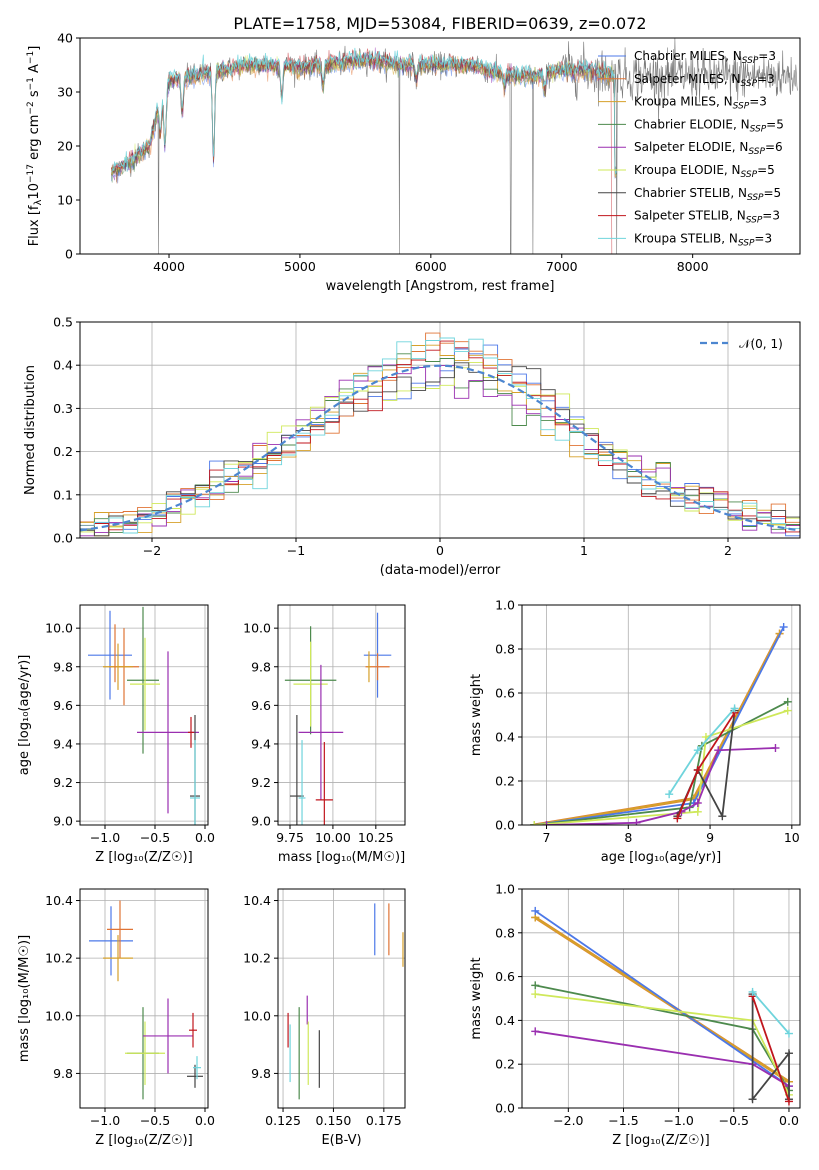  What do you see at coordinates (376, 837) in the screenshot?
I see `x-tick-label: 10.25` at bounding box center [376, 837].